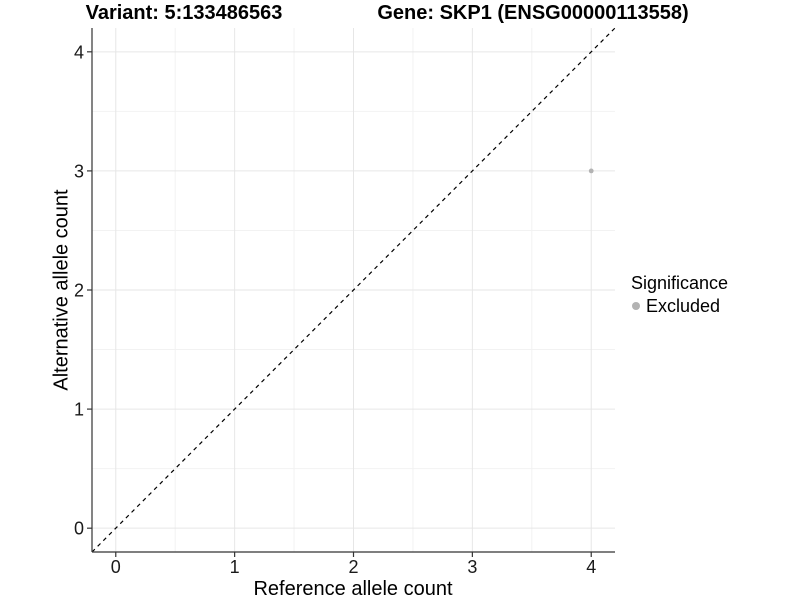 This screenshot has width=800, height=600. Describe the element at coordinates (116, 567) in the screenshot. I see `x-tick-label: 0` at that location.